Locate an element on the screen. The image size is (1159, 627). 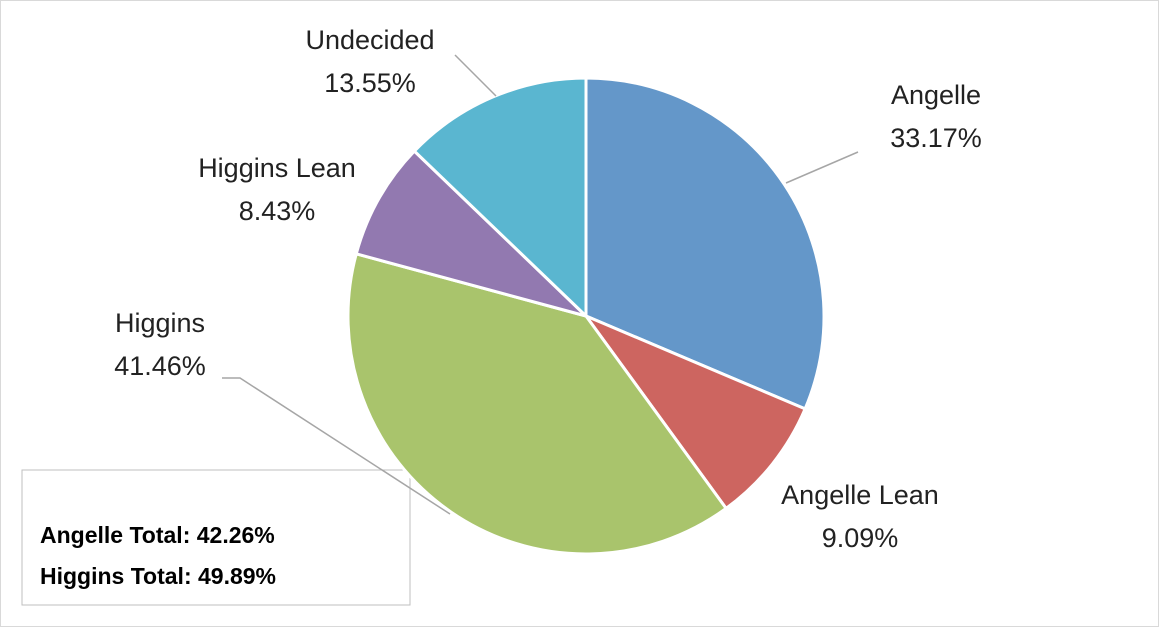
slice-label: Higgins is located at coordinates (160, 323).